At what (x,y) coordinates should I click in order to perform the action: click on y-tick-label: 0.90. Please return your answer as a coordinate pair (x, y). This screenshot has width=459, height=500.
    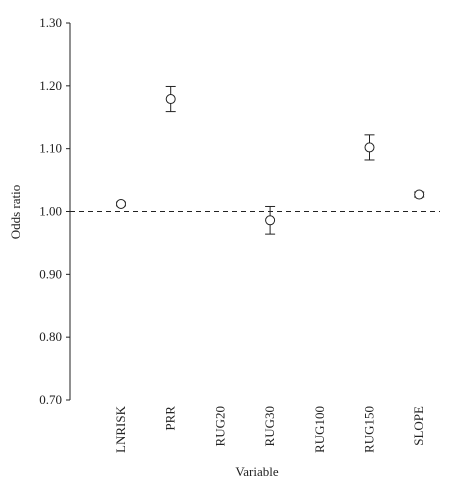
    Looking at the image, I should click on (50, 273).